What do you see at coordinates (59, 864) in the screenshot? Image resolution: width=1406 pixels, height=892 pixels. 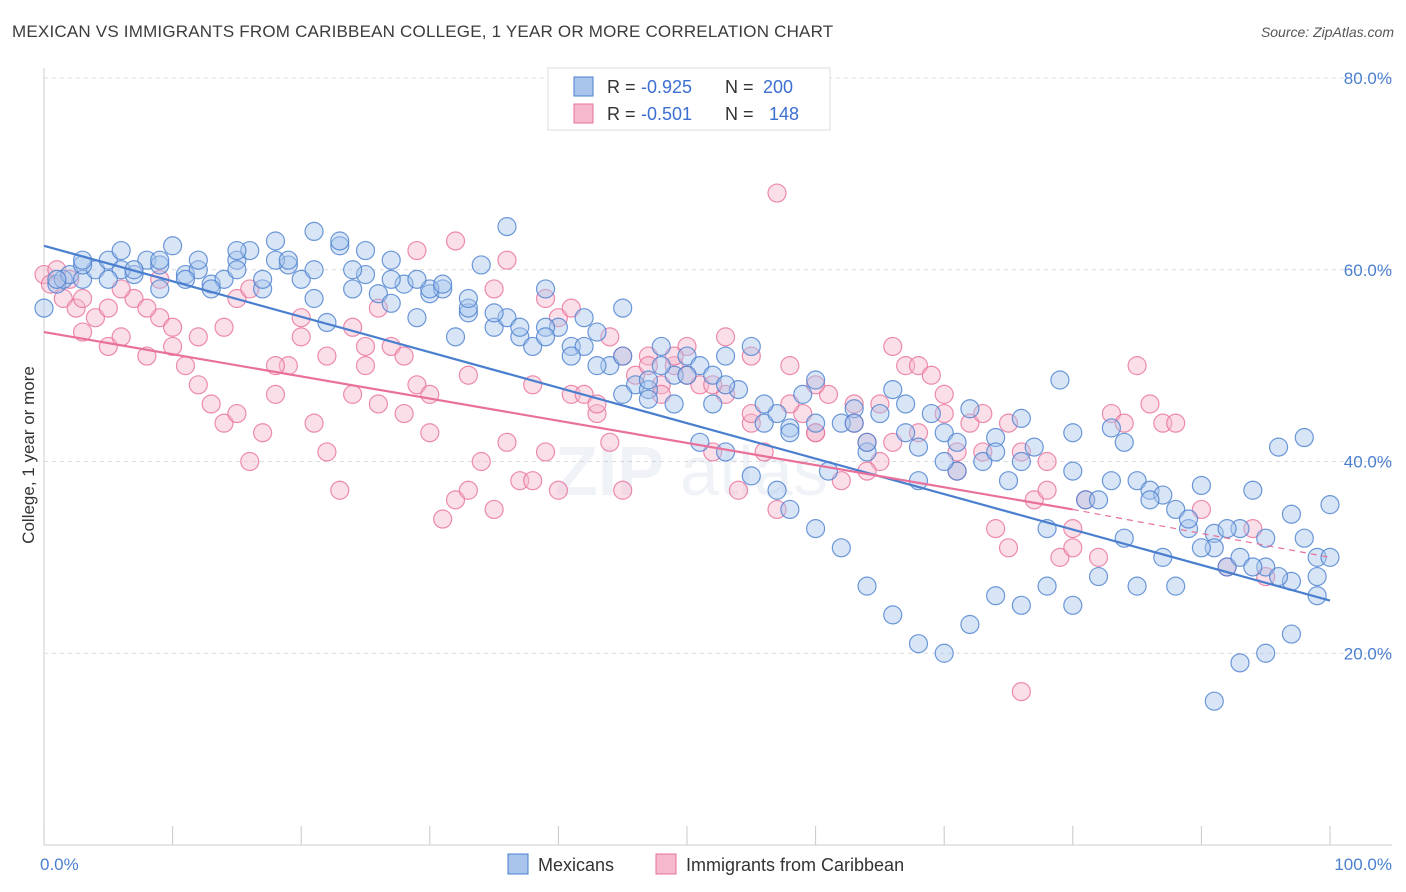 I see `x-tick-label: 0.0%` at bounding box center [59, 864].